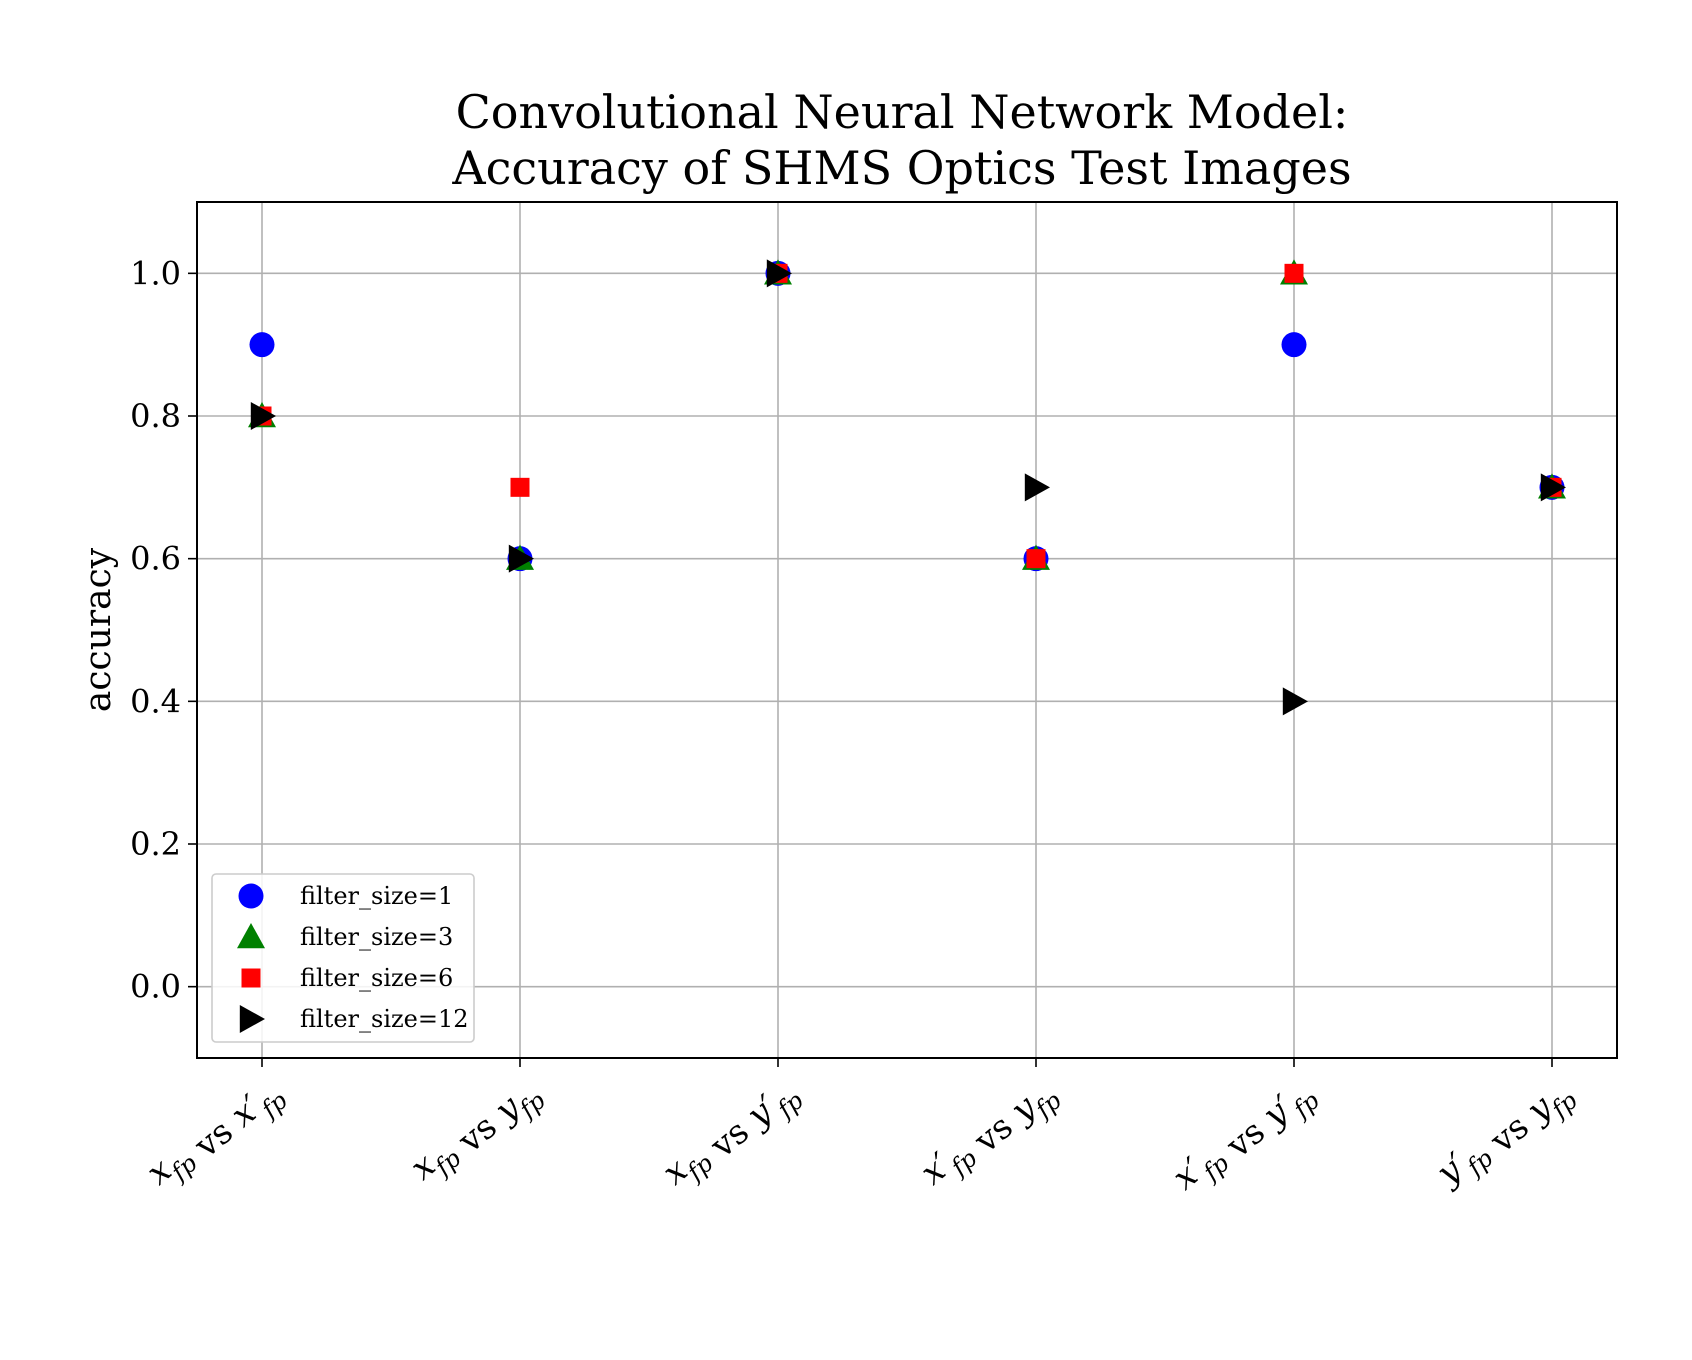 This screenshot has height=1360, width=1692. I want to click on legend-label: filter_size=12, so click(384, 1019).